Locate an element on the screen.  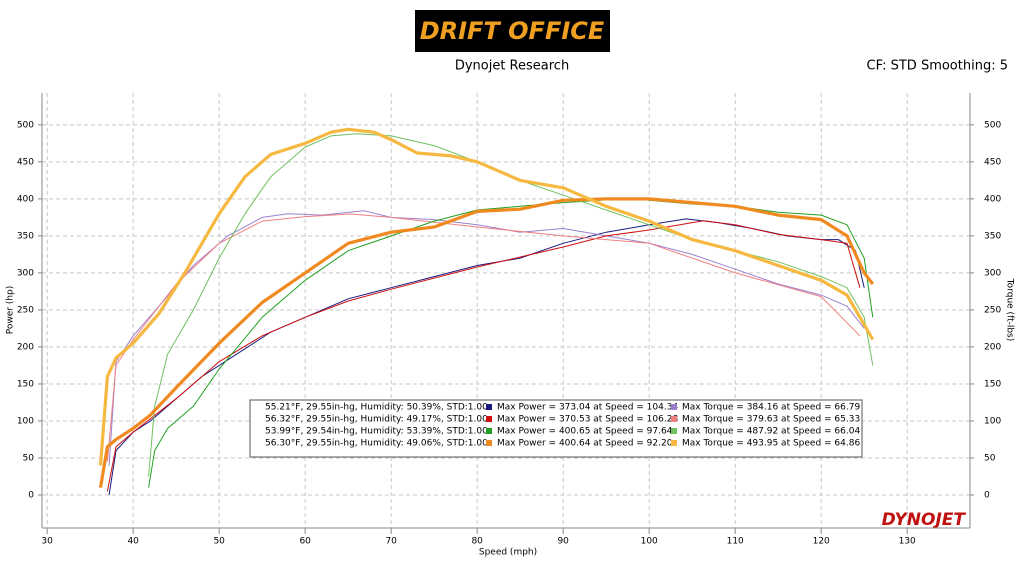
legend-entry: Max Power = 400.65 at Speed = 97.64 is located at coordinates (585, 432).